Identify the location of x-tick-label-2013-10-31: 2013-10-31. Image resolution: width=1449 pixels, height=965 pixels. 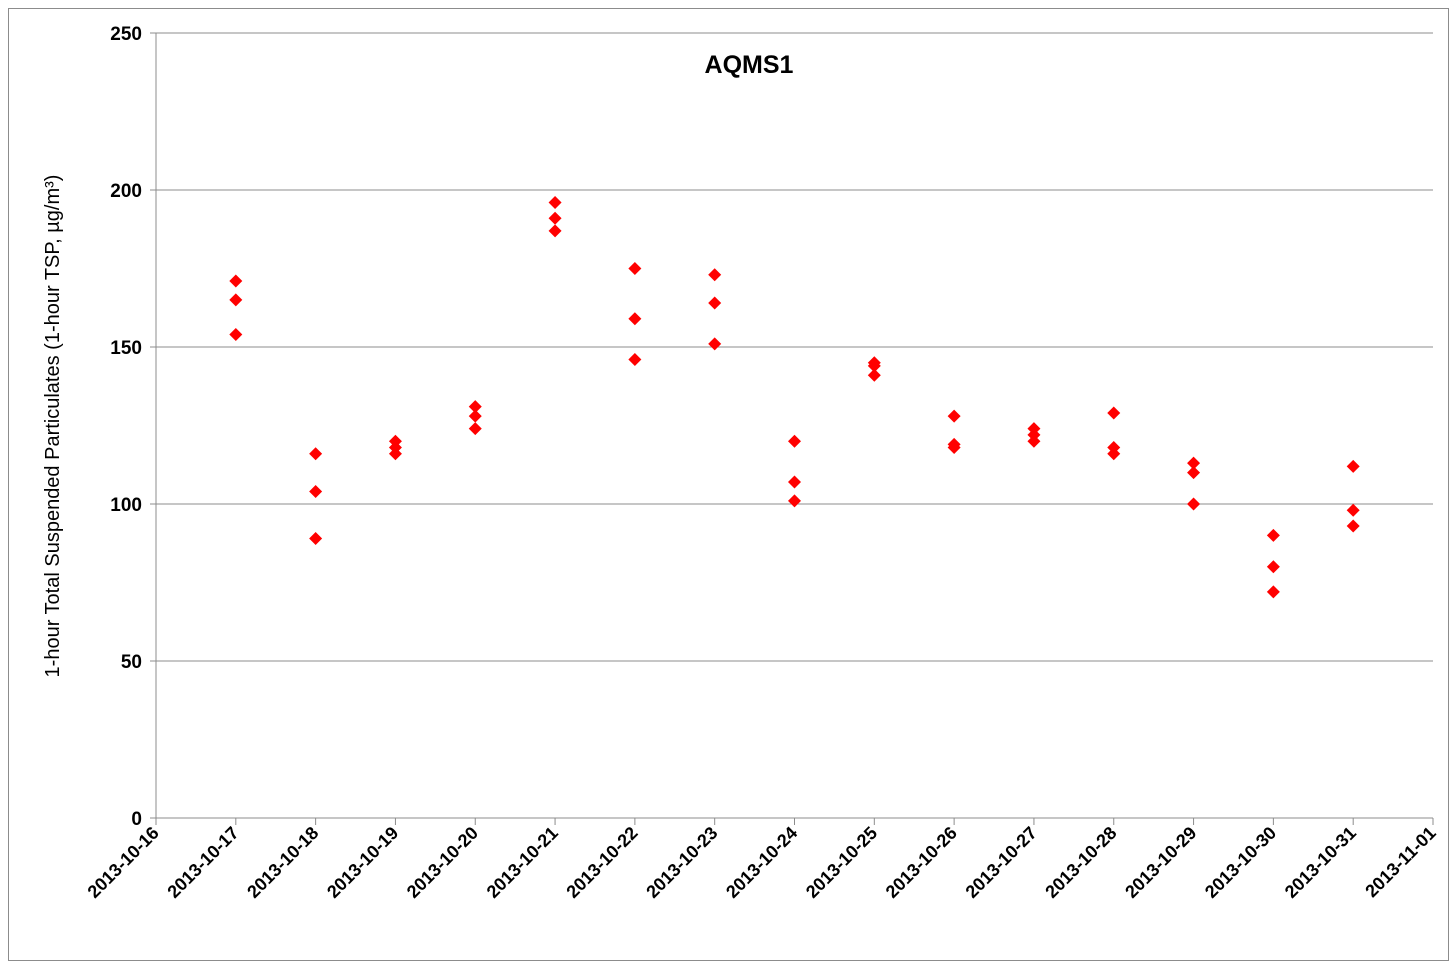
(1320, 862).